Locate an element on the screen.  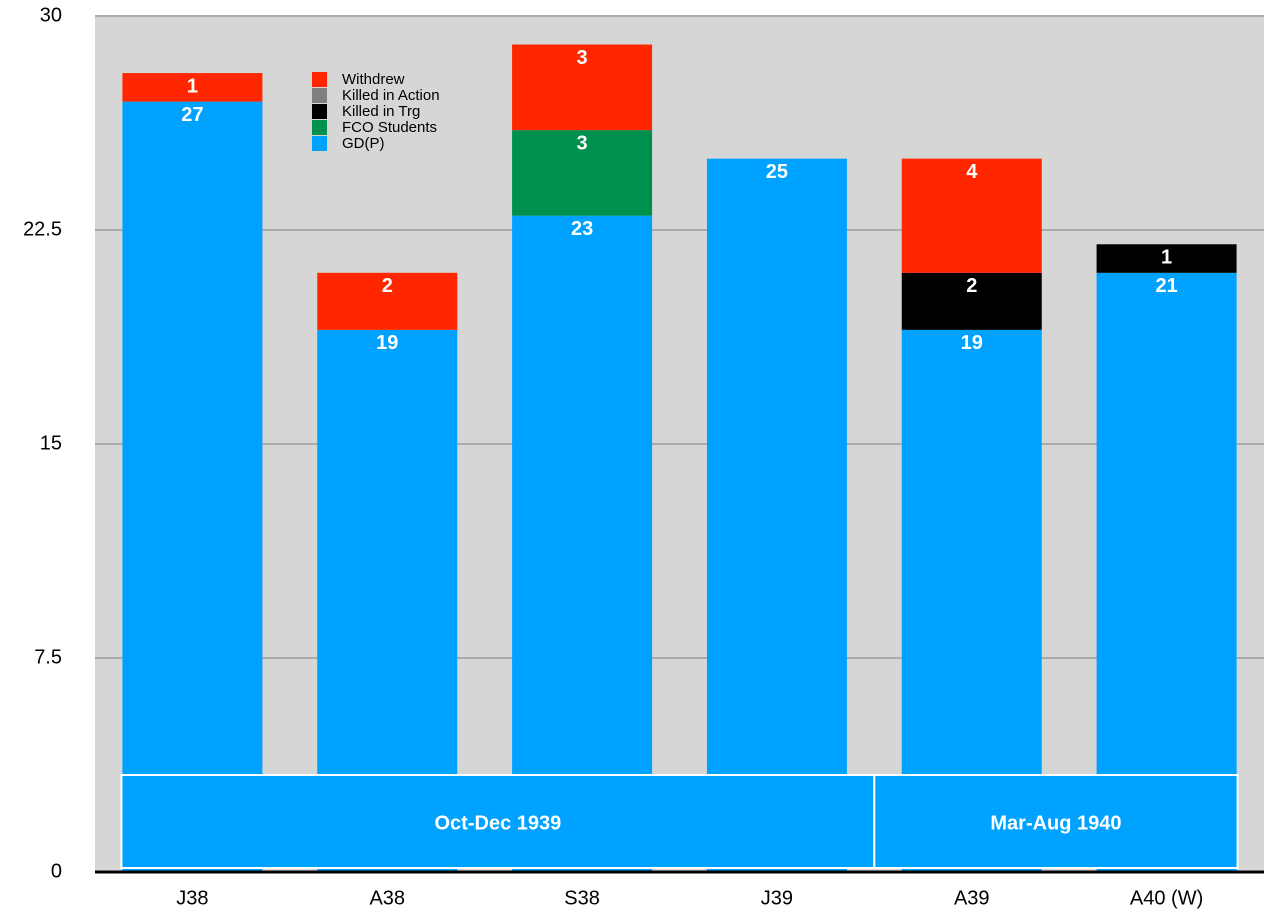
data-label: 21 is located at coordinates (1166, 286).